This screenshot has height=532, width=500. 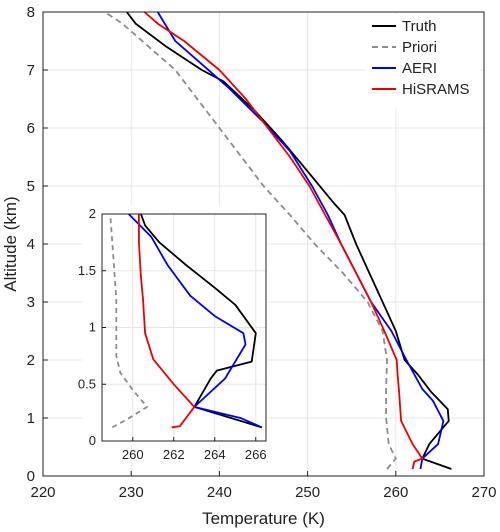 I want to click on y-tick-label: 2, so click(x=31, y=360).